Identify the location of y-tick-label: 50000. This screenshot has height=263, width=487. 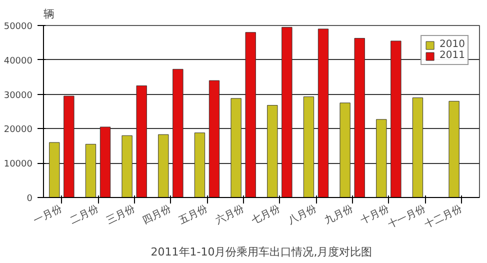
(18, 27).